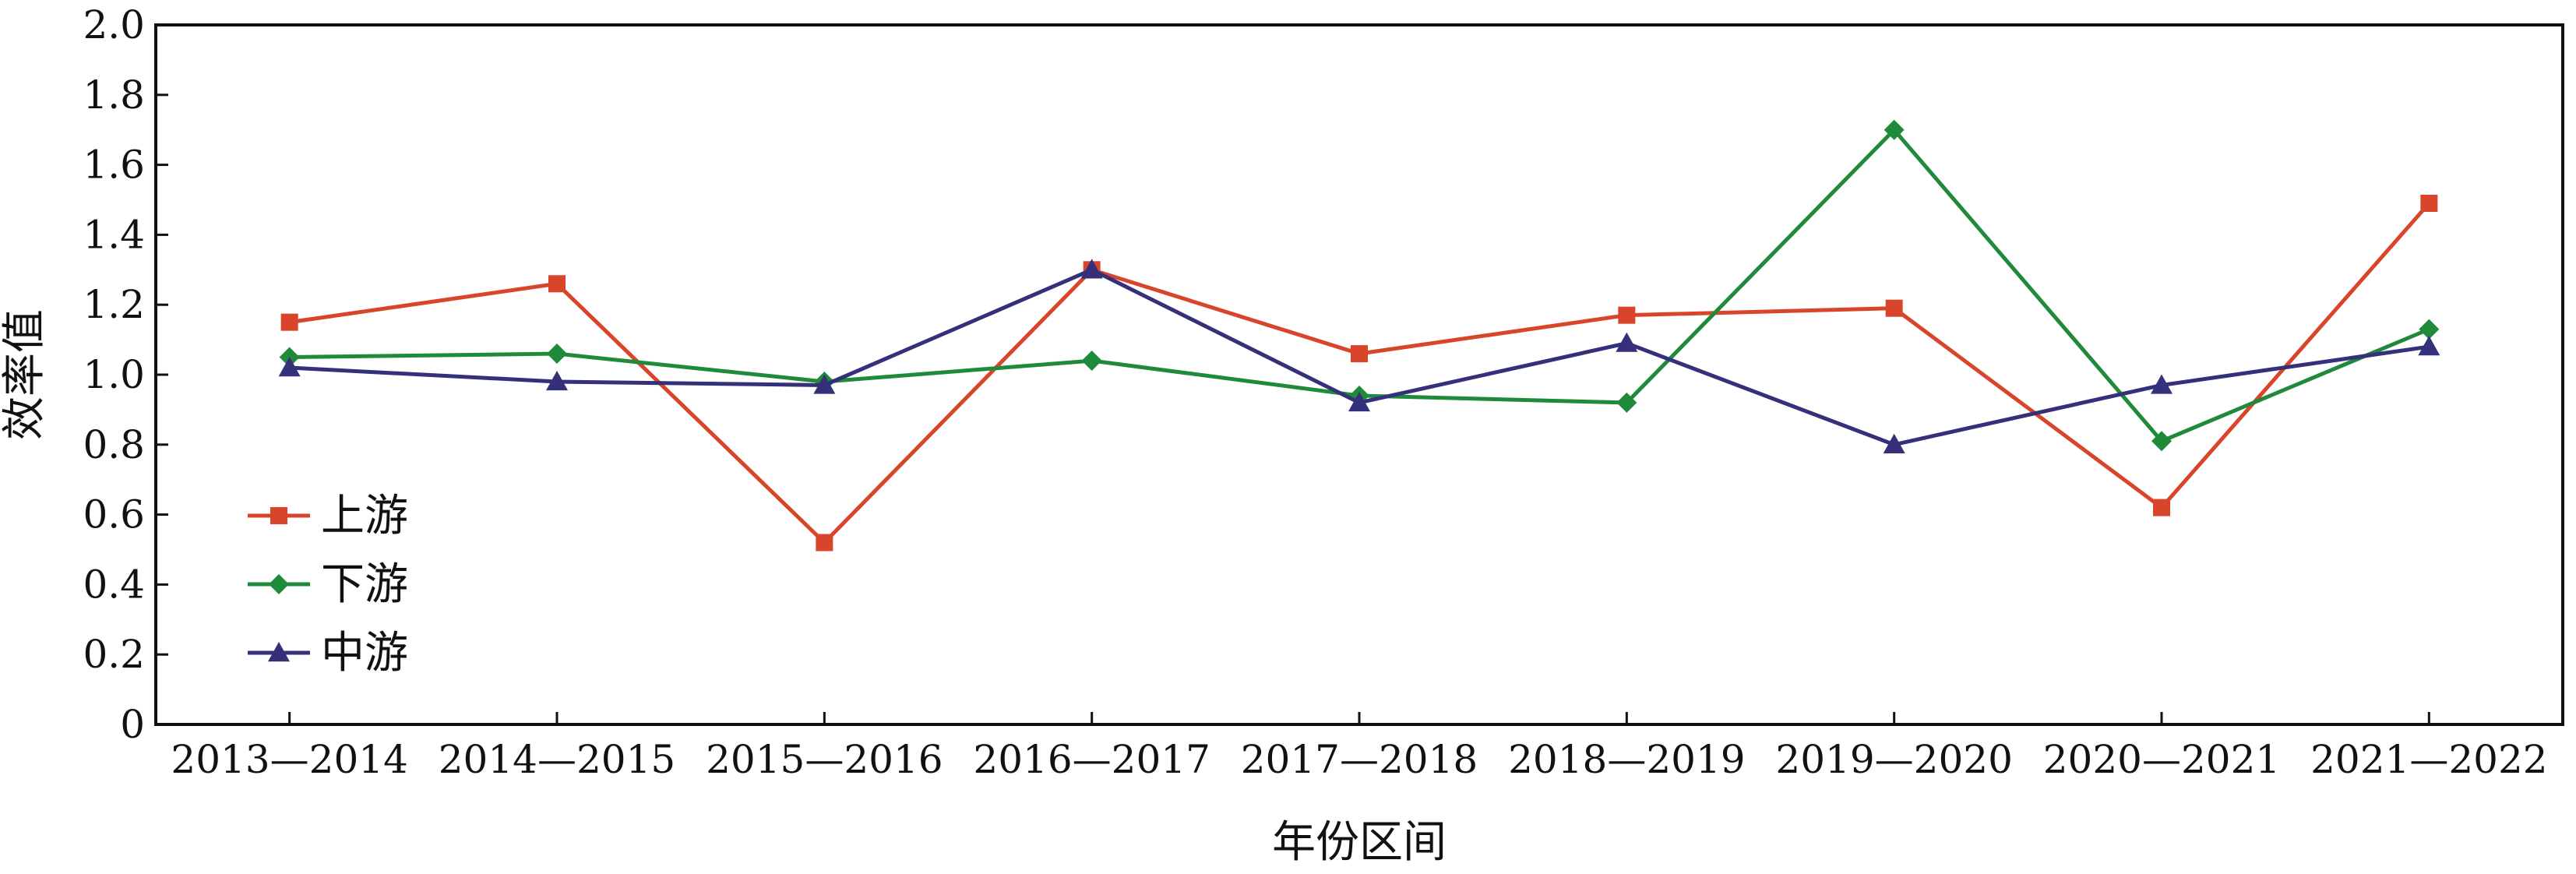 The width and height of the screenshot is (2576, 874). I want to click on y-tick-label: 0, so click(133, 724).